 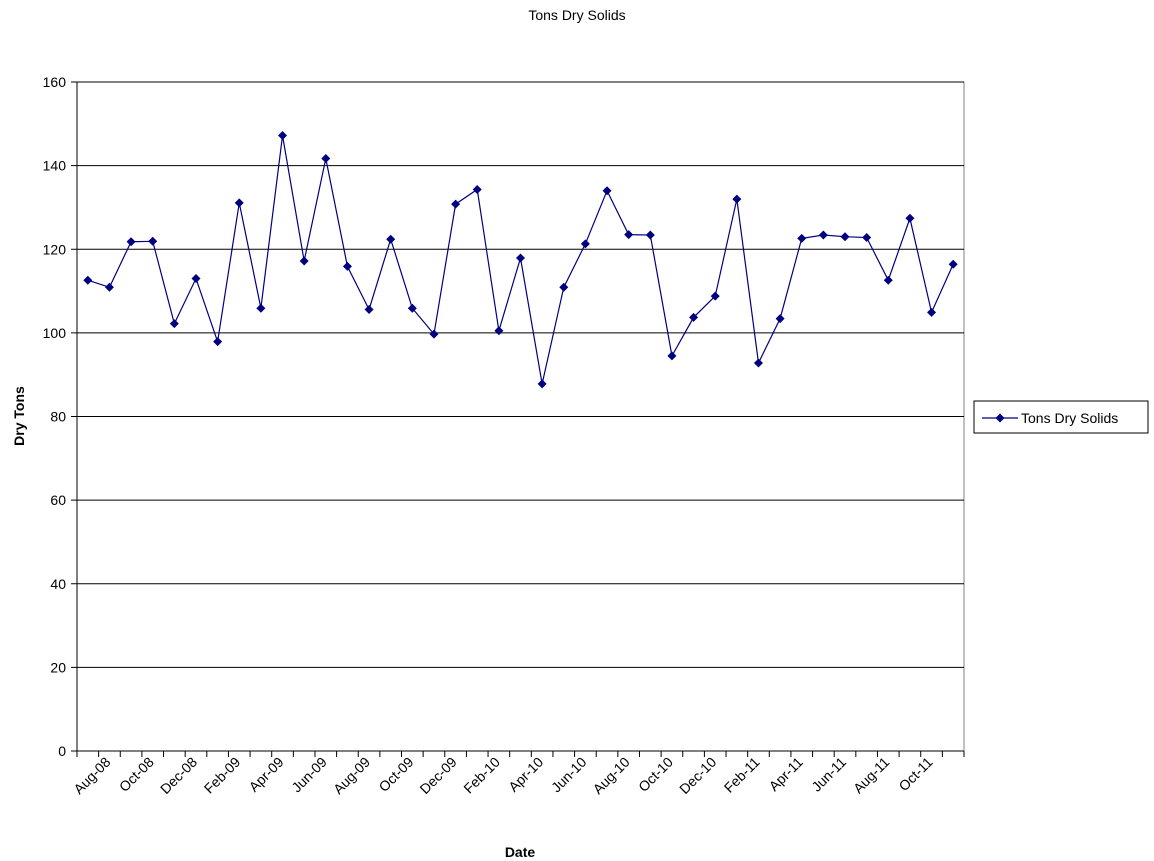 I want to click on y-tick-label: 20, so click(x=58, y=667).